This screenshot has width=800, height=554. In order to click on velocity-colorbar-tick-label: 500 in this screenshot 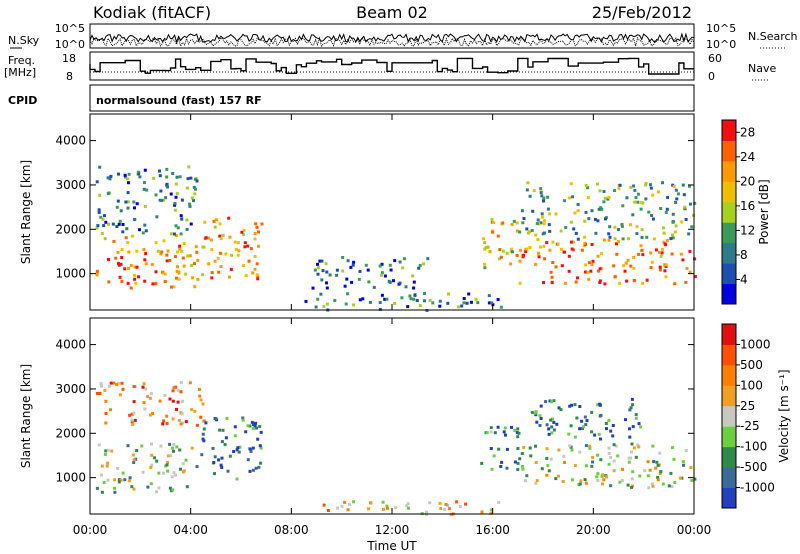, I will do `click(751, 365)`.